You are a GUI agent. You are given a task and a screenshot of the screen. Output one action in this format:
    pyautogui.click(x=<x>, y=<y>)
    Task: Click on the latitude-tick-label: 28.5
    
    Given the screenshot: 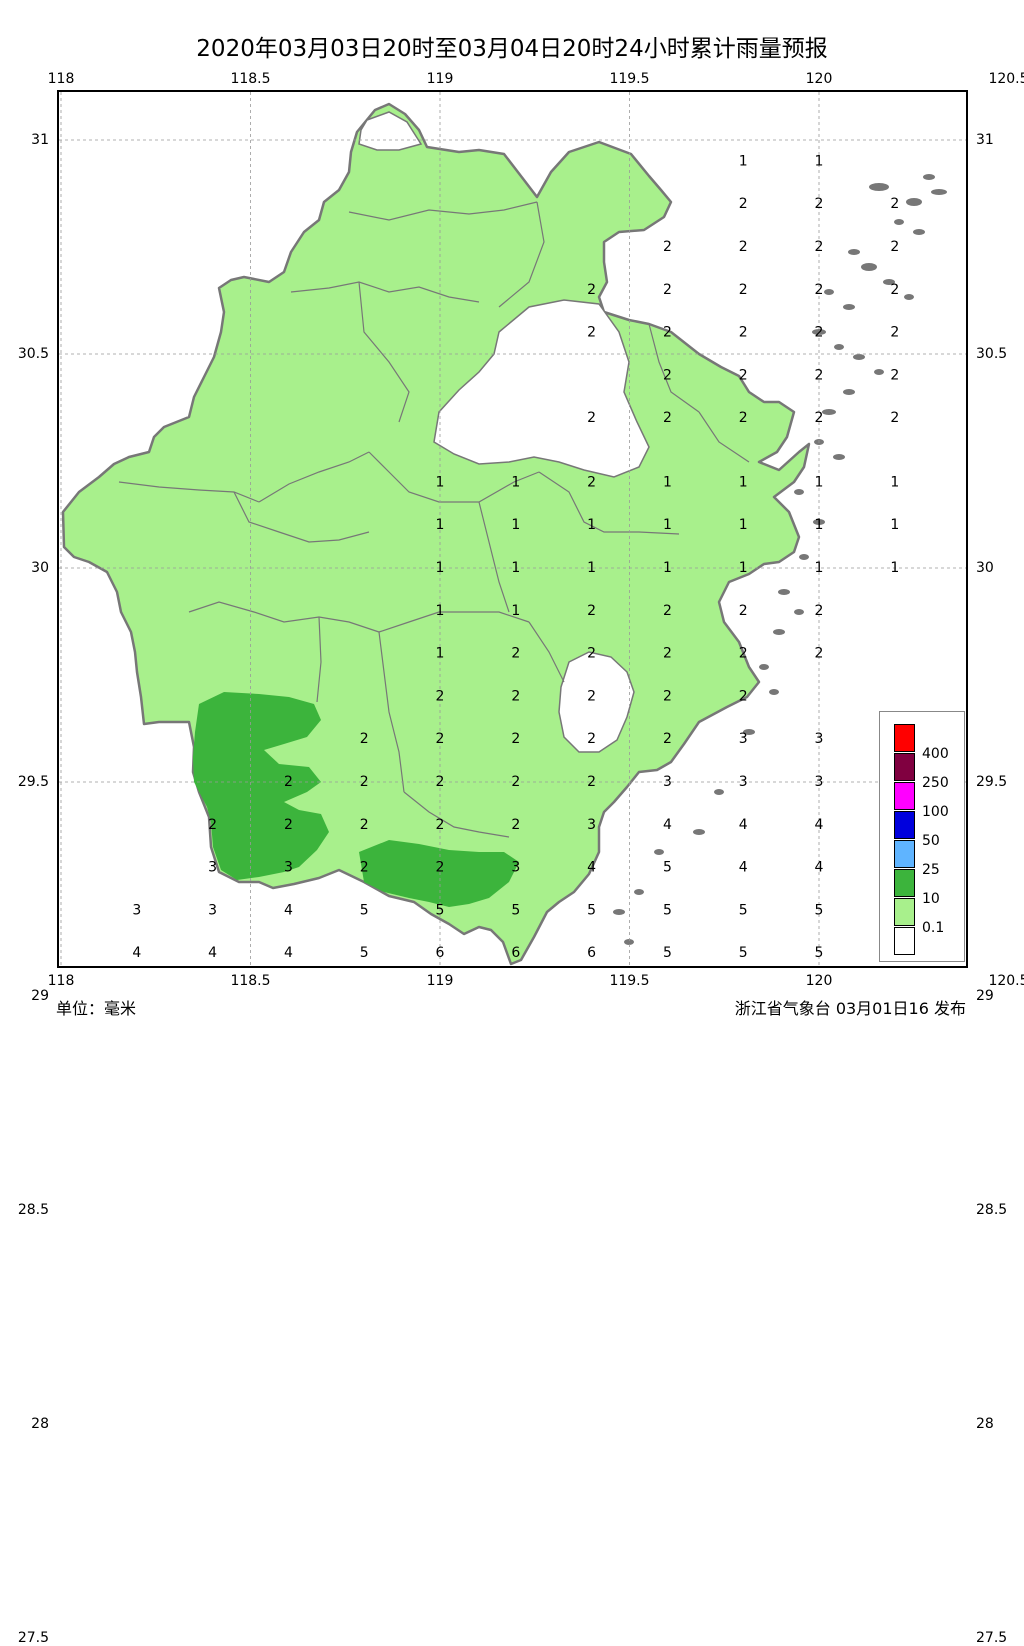 What is the action you would take?
    pyautogui.click(x=33, y=1210)
    